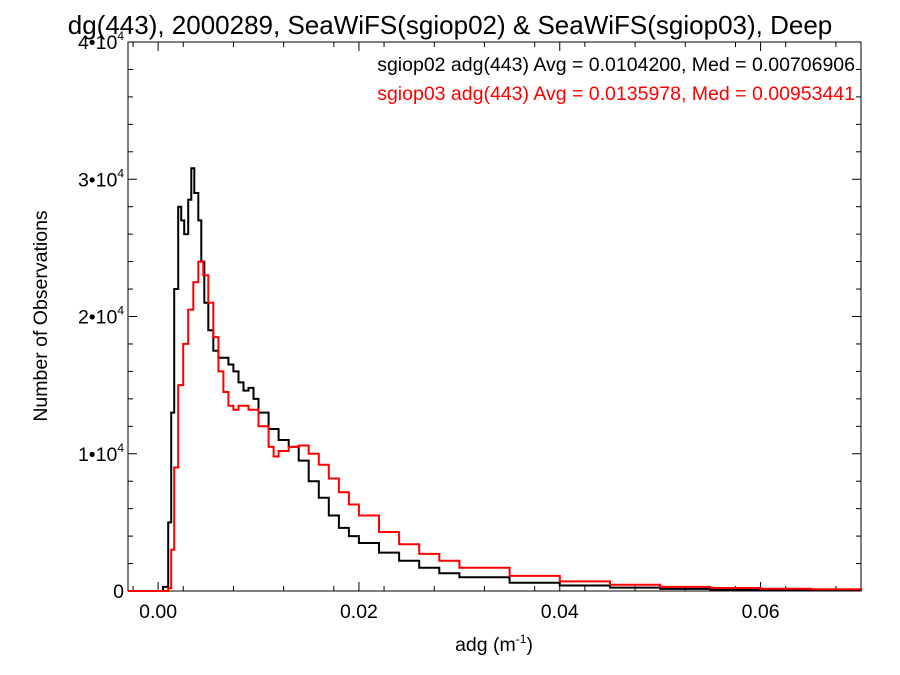 The width and height of the screenshot is (900, 675). What do you see at coordinates (485, 645) in the screenshot?
I see `x-axis-label-main: adg (m` at bounding box center [485, 645].